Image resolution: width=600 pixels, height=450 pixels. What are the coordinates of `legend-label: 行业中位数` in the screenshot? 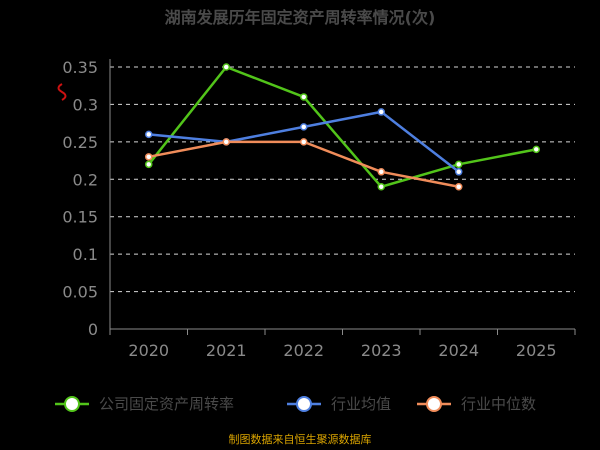 It's located at (498, 404).